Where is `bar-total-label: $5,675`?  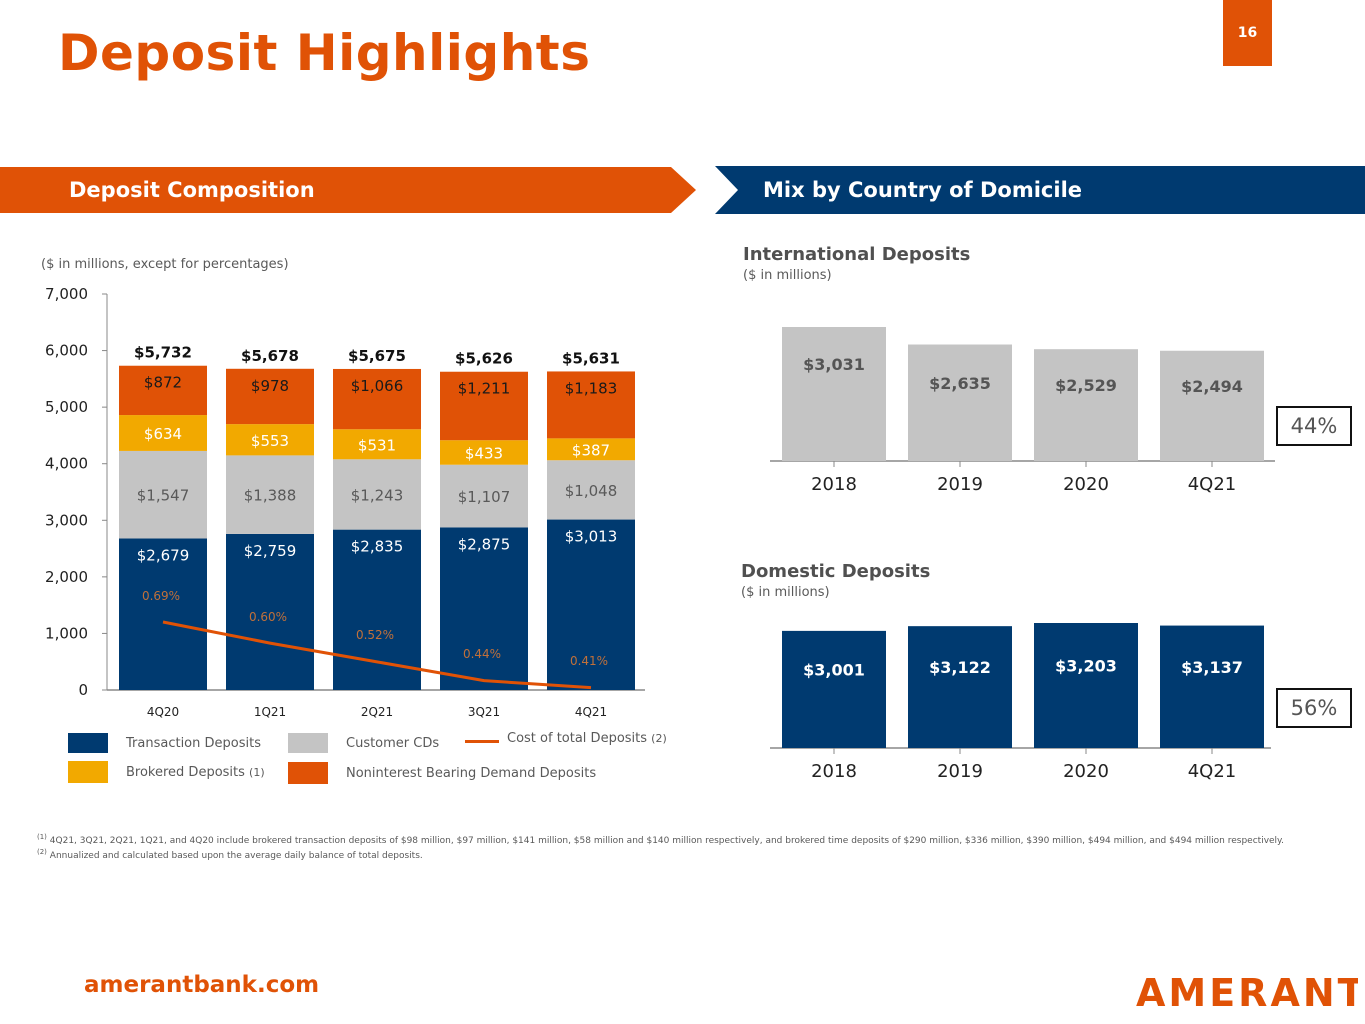 bar-total-label: $5,675 is located at coordinates (377, 356).